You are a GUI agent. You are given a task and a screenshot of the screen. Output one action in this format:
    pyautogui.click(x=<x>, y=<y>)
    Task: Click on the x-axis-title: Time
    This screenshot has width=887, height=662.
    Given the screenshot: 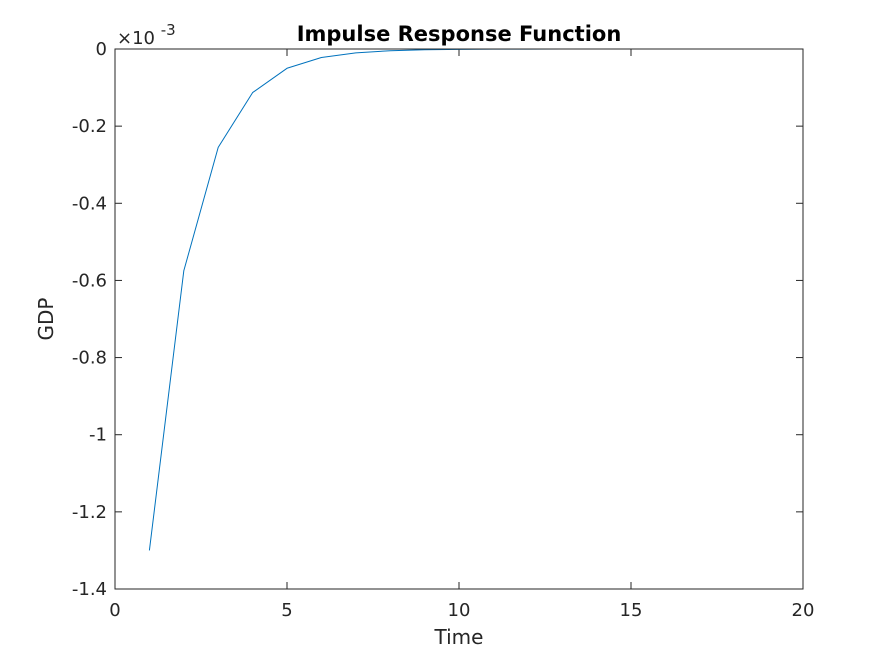 What is the action you would take?
    pyautogui.click(x=459, y=637)
    